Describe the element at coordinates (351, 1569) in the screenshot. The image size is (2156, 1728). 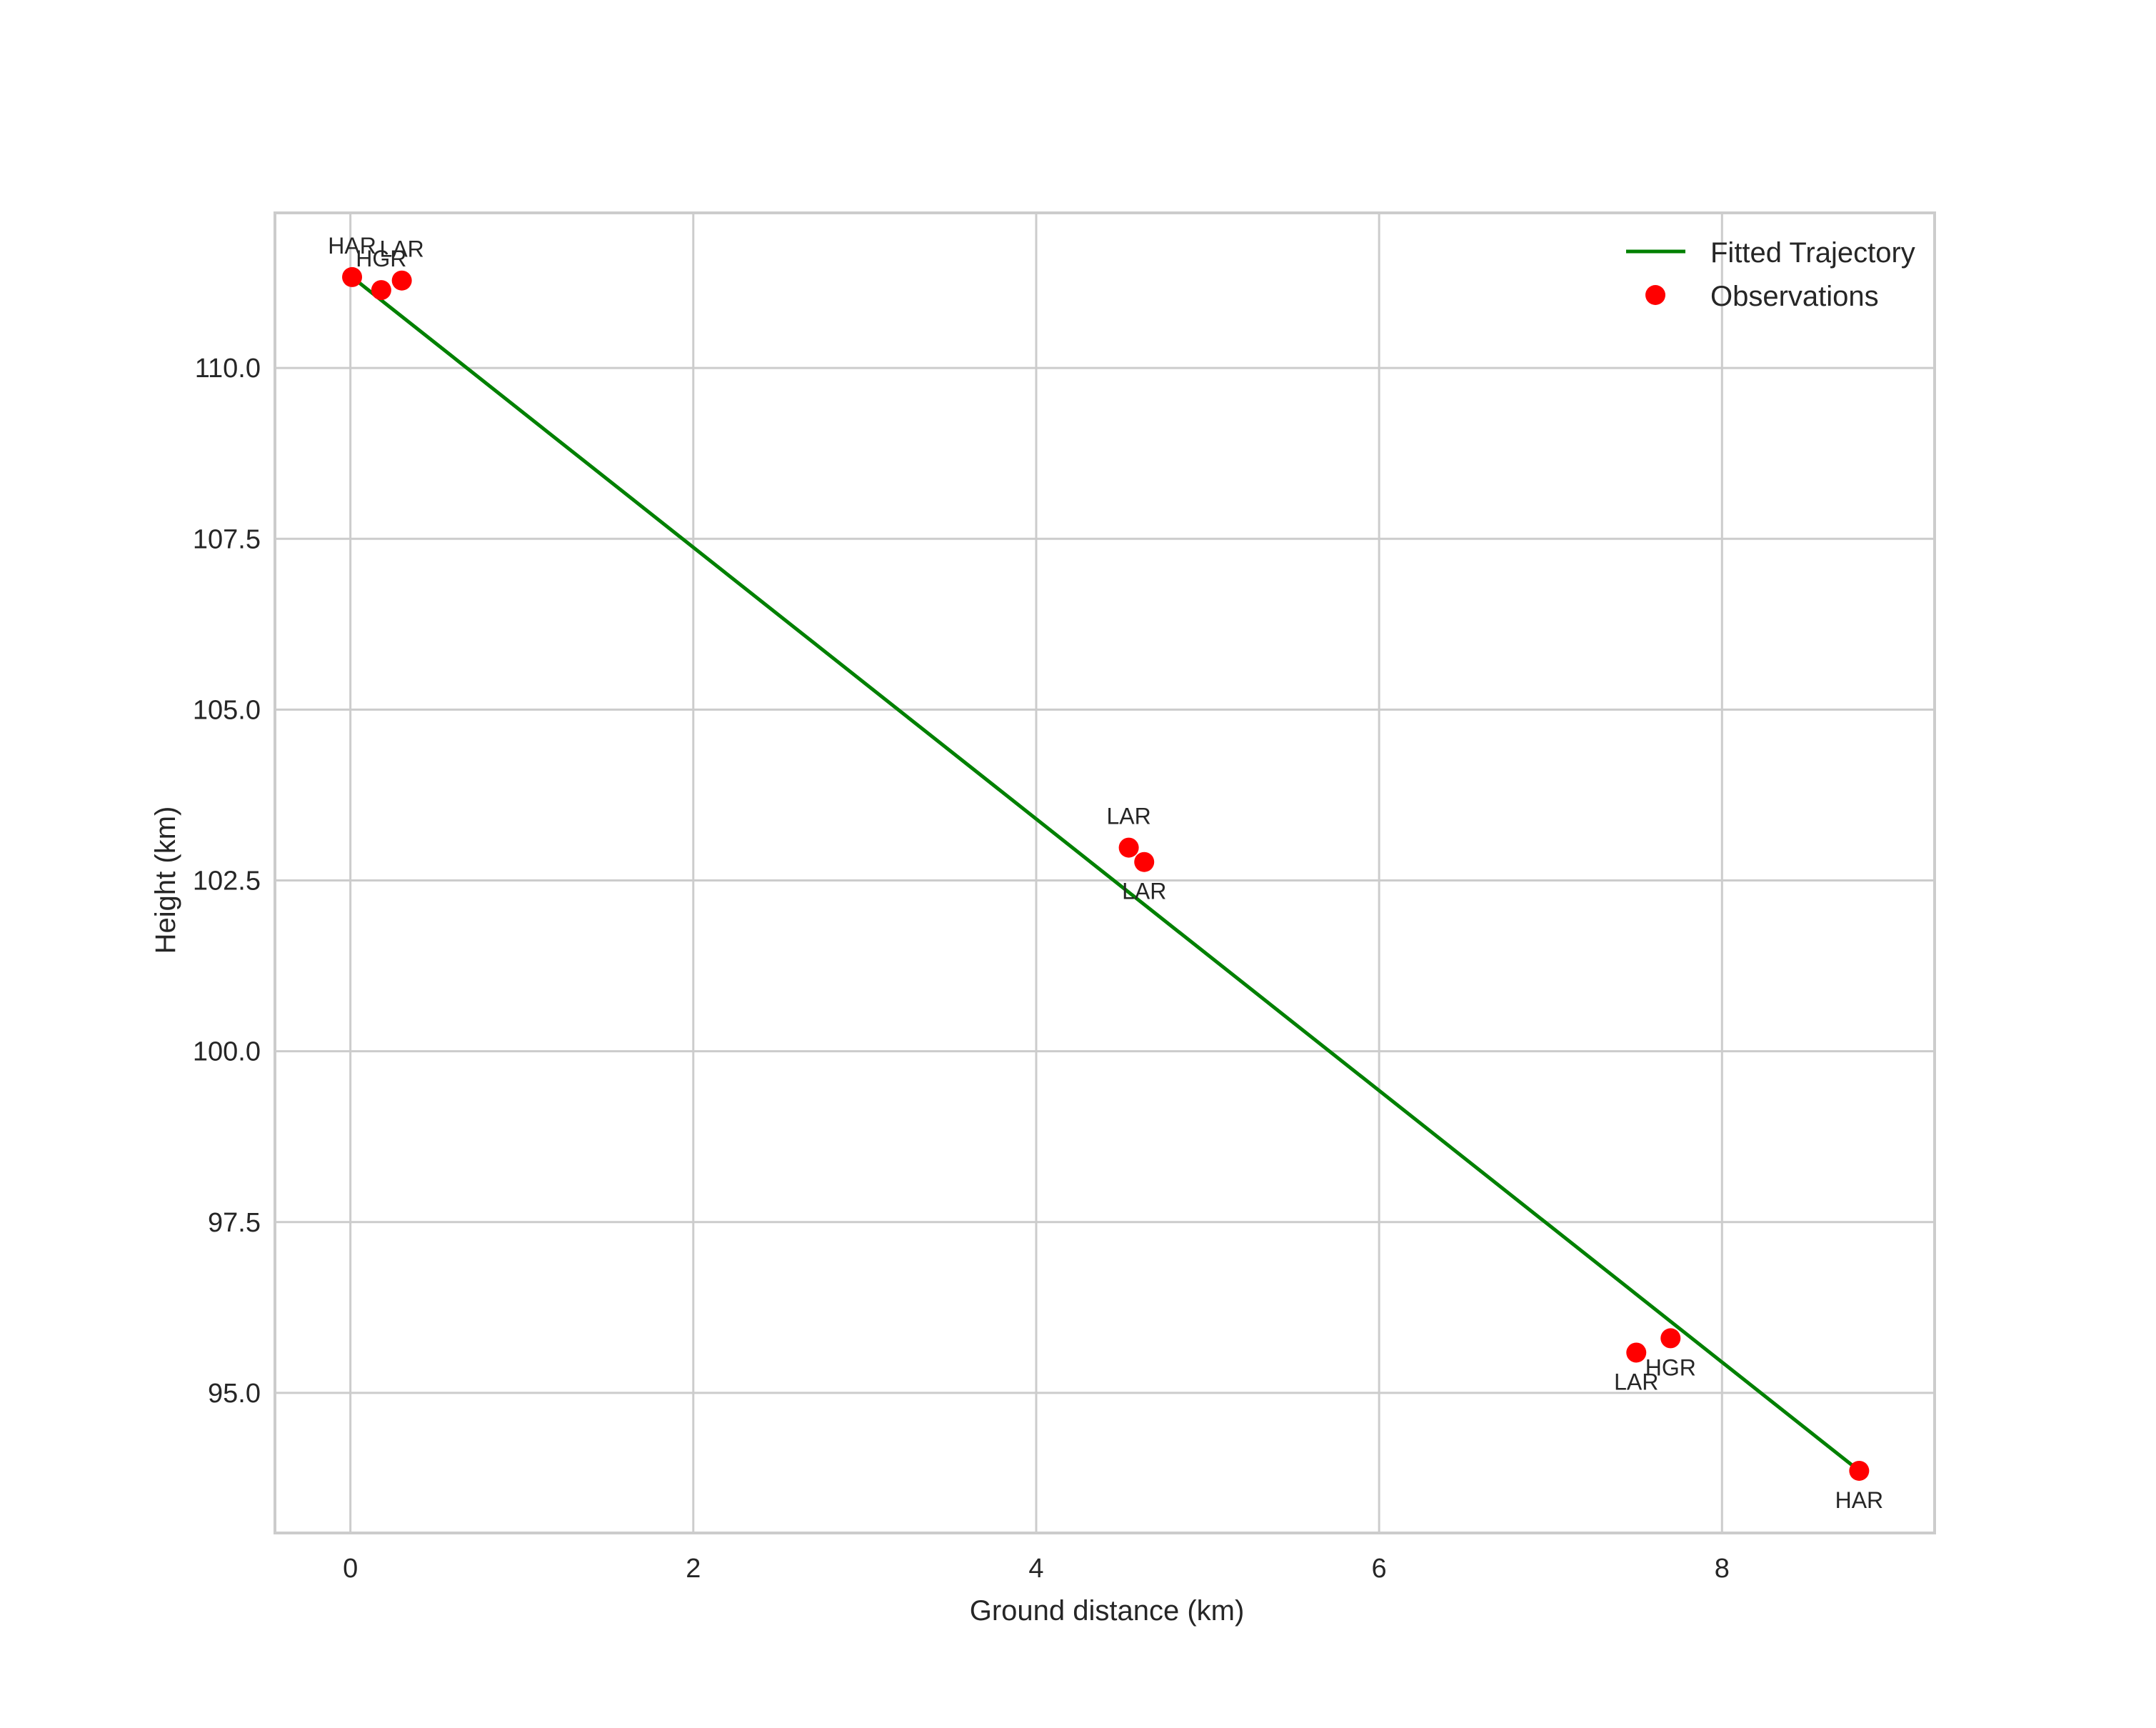
I see `x-tick-label: 0` at that location.